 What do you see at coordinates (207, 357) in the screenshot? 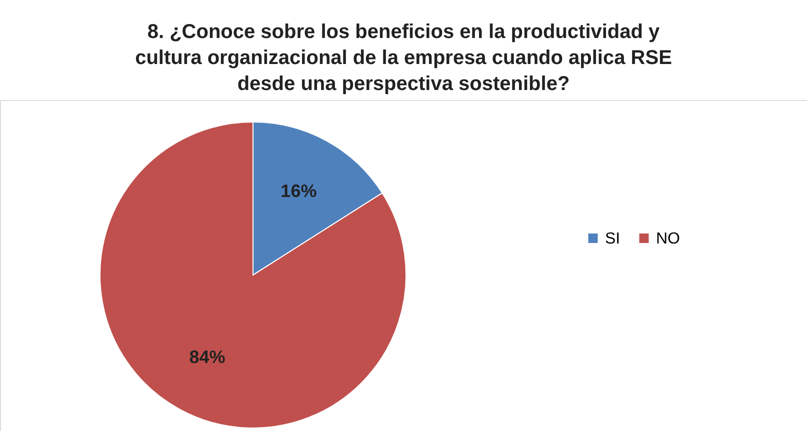
I see `data-label: 84%` at bounding box center [207, 357].